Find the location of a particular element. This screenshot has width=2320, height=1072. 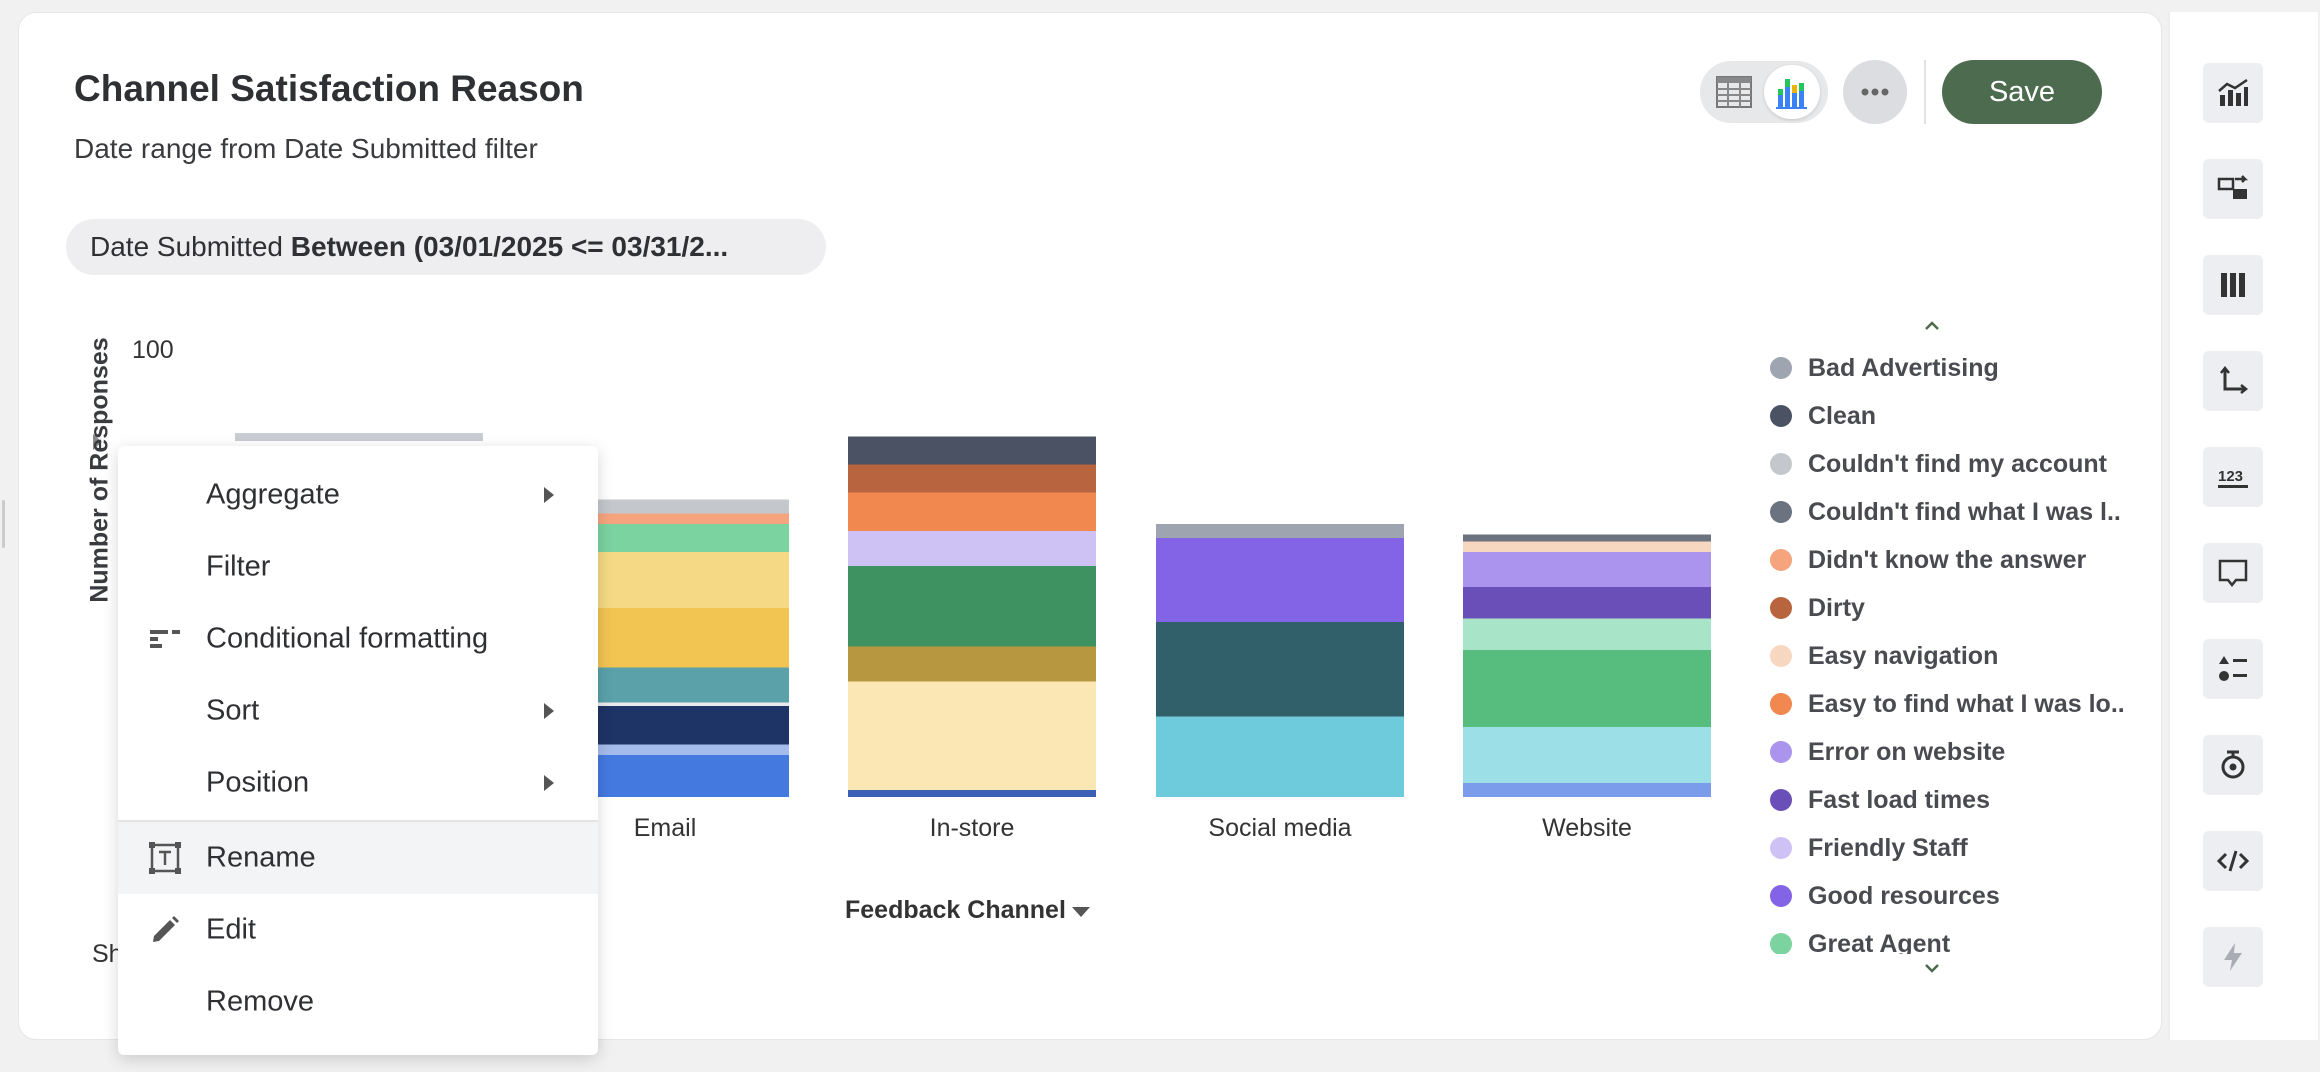

menu-item-conditional-formatting: Conditional formatting is located at coordinates (358, 639).